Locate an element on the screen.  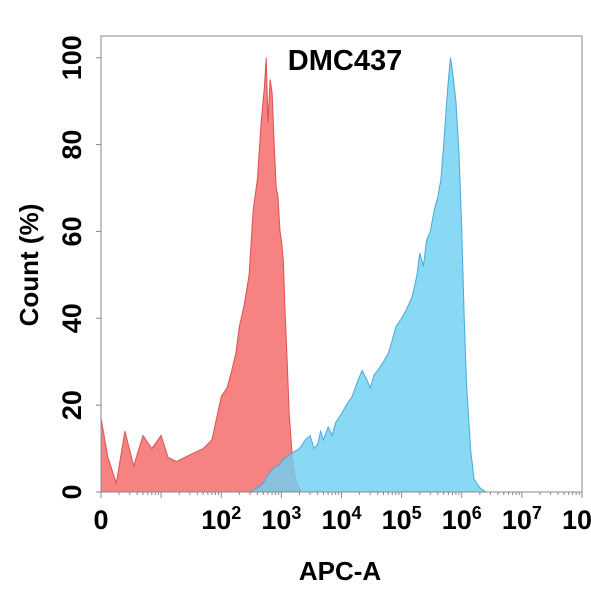
y-tick-label: 0 is located at coordinates (72, 491).